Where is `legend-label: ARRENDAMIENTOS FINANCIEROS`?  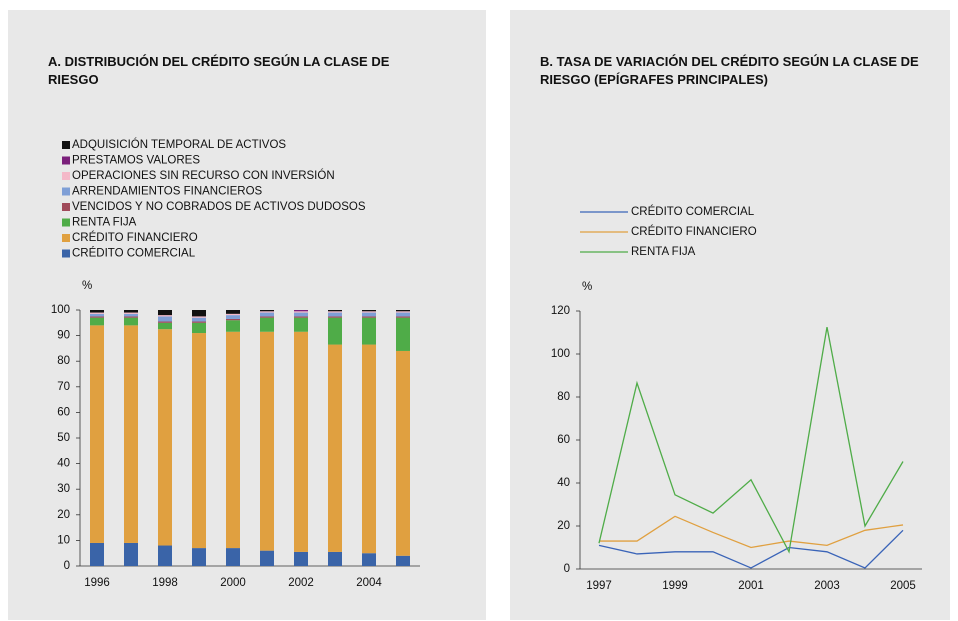
legend-label: ARRENDAMIENTOS FINANCIEROS is located at coordinates (167, 192).